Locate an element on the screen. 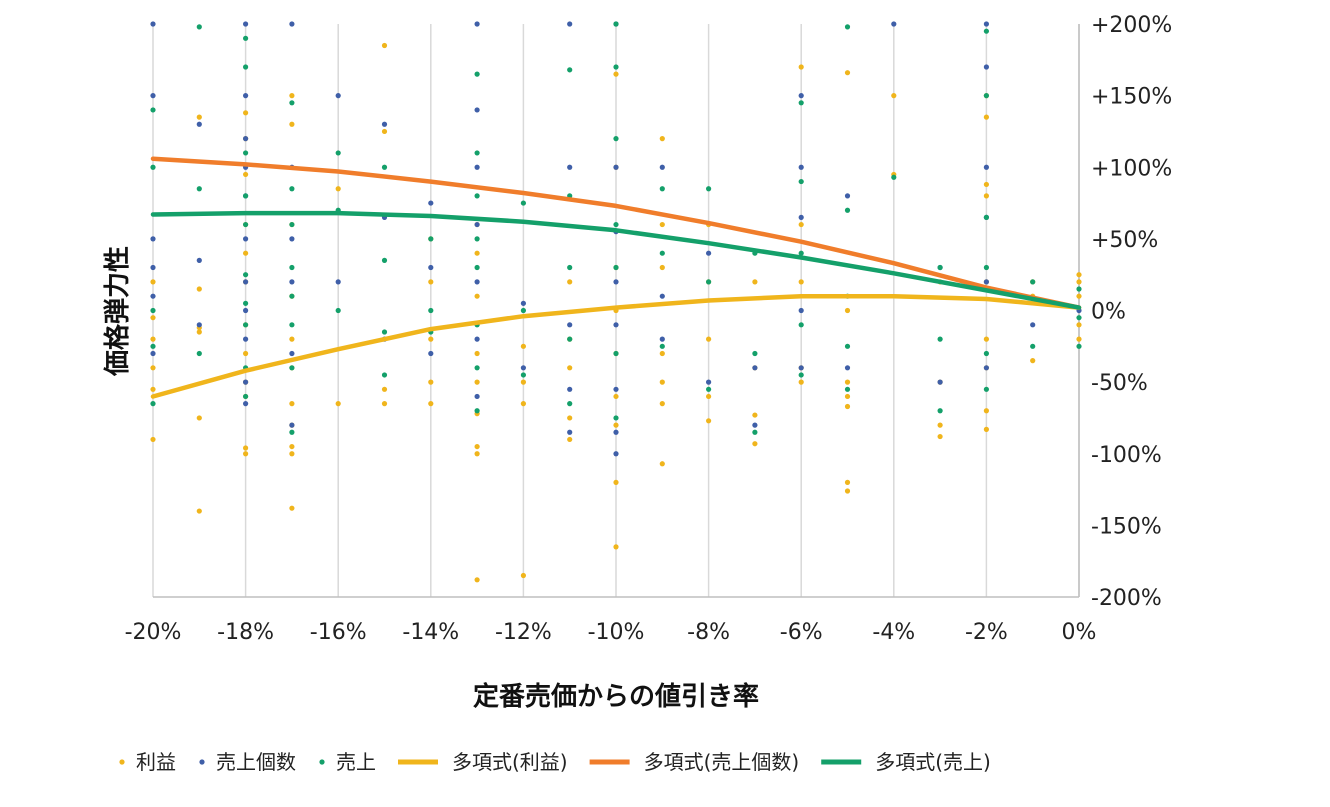 The height and width of the screenshot is (807, 1330). x-tick-label: -8% is located at coordinates (708, 632).